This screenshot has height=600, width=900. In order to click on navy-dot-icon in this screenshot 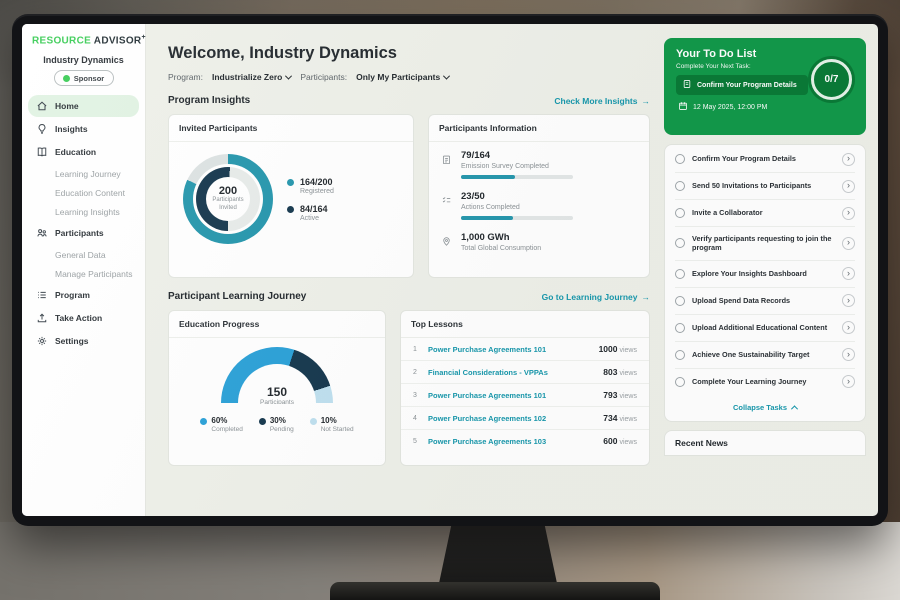, I will do `click(290, 209)`.